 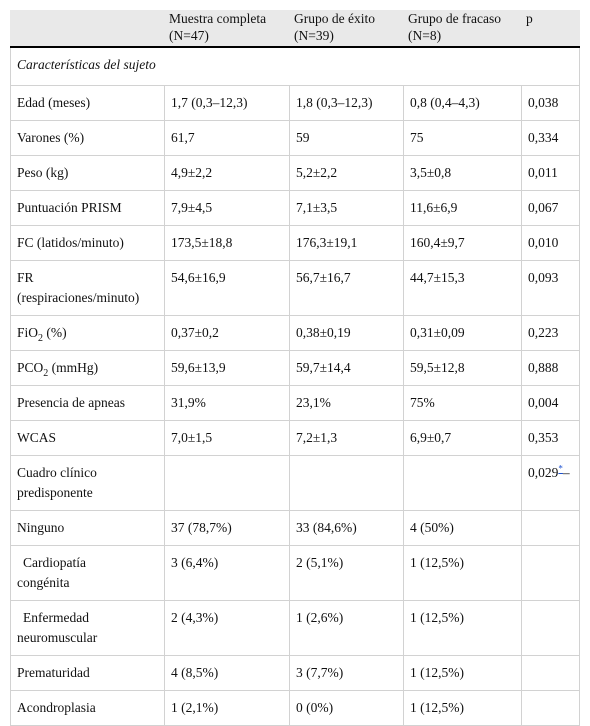 I want to click on cell-fracaso: 59,5±12,8, so click(x=463, y=368).